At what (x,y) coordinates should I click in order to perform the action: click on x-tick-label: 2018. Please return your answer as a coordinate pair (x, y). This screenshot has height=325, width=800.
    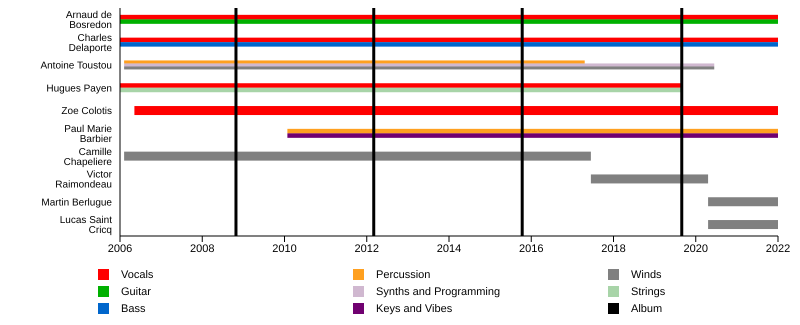
    Looking at the image, I should click on (613, 248).